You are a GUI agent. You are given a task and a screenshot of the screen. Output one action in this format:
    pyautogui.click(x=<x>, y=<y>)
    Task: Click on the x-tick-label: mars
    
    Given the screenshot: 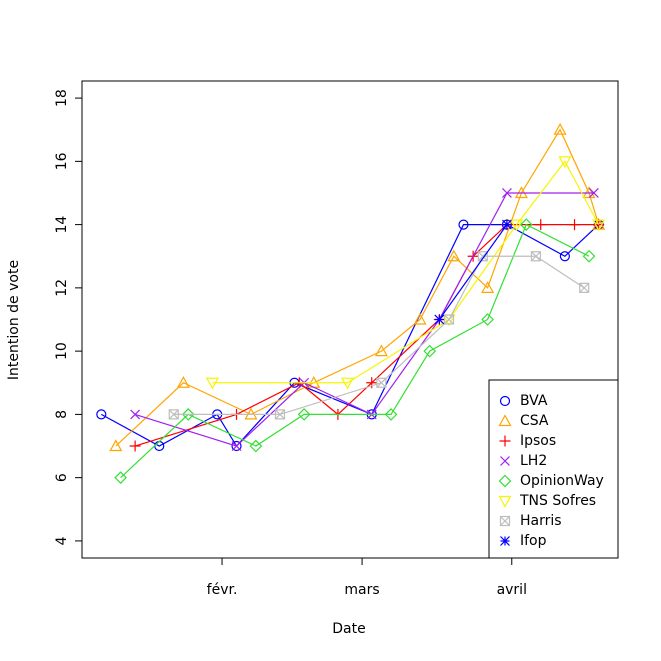 What is the action you would take?
    pyautogui.click(x=361, y=590)
    